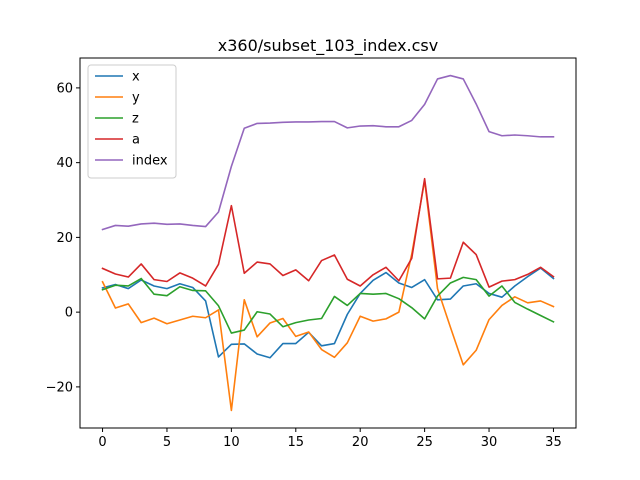 Image resolution: width=640 pixels, height=480 pixels. Describe the element at coordinates (296, 442) in the screenshot. I see `x-tick-label: 15` at that location.